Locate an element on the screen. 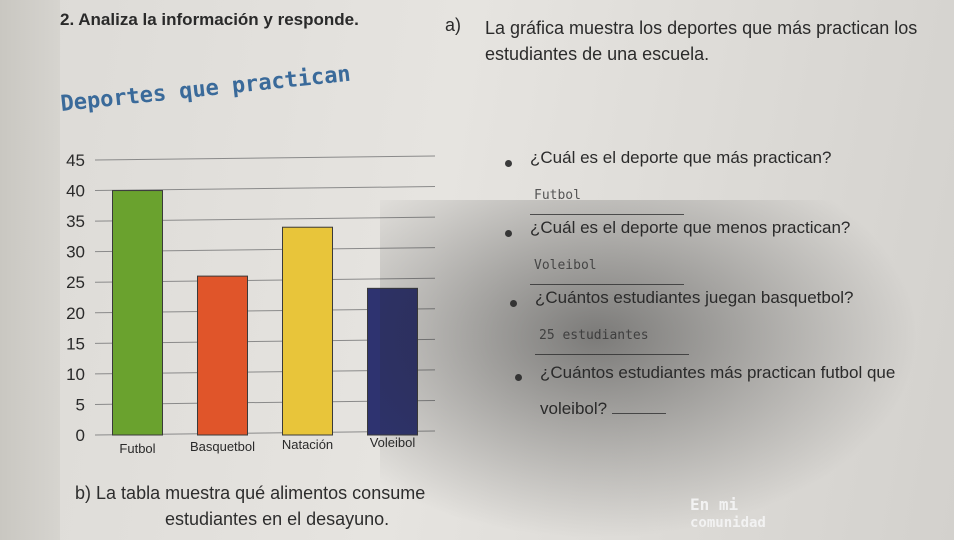  y-tick-label: 0 is located at coordinates (80, 435).